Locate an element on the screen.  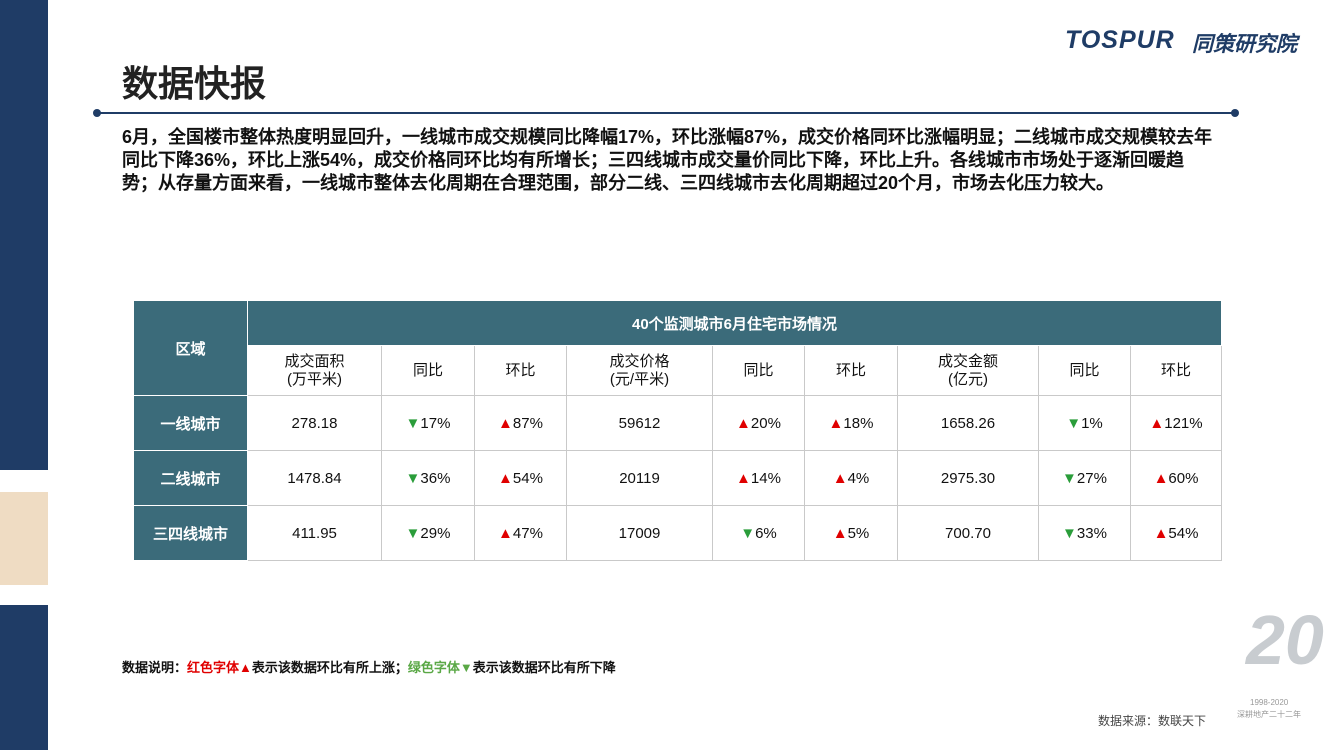
badge-years: 1998-2020 is located at coordinates (1269, 702).